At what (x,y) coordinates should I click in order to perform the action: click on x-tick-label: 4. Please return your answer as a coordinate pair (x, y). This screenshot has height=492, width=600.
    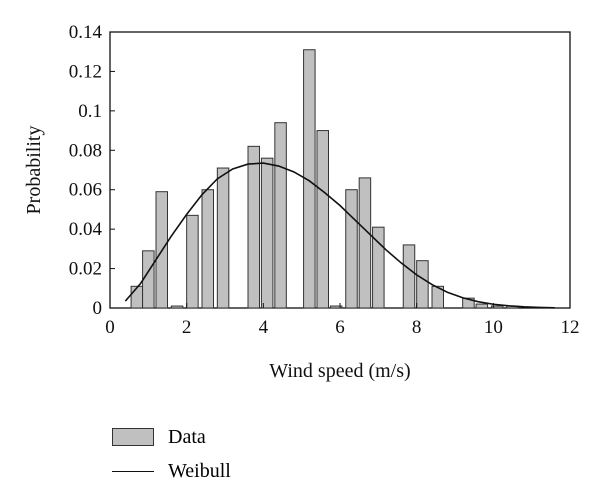
    Looking at the image, I should click on (264, 327).